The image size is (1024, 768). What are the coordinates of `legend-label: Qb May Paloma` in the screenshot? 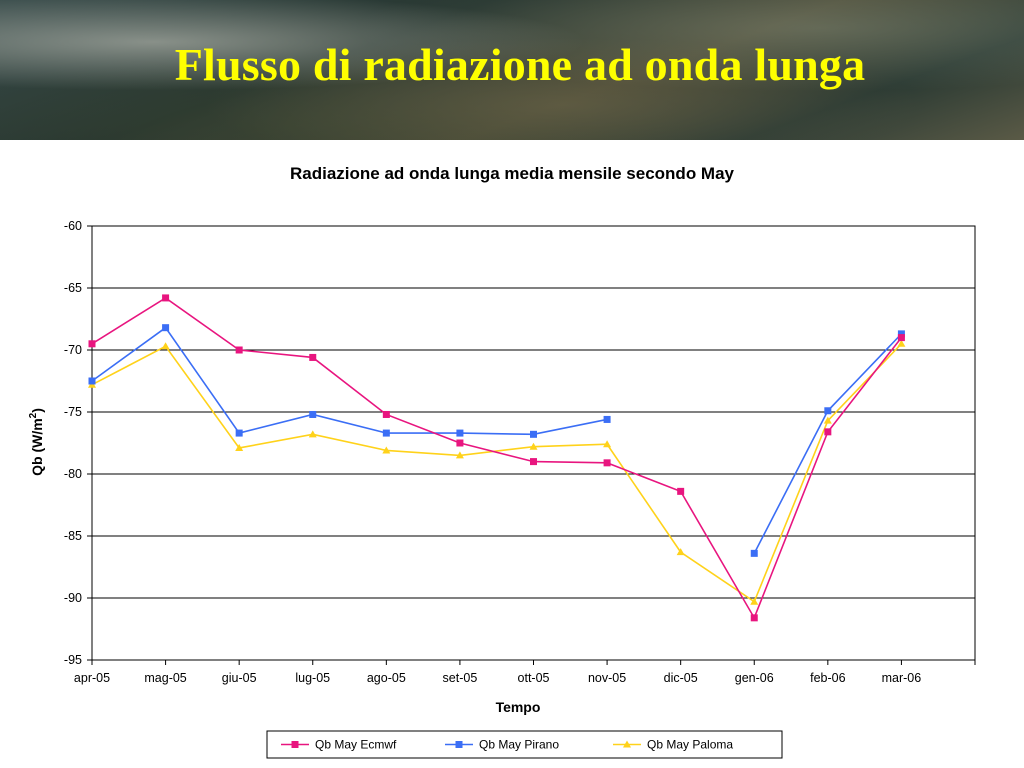 It's located at (690, 745).